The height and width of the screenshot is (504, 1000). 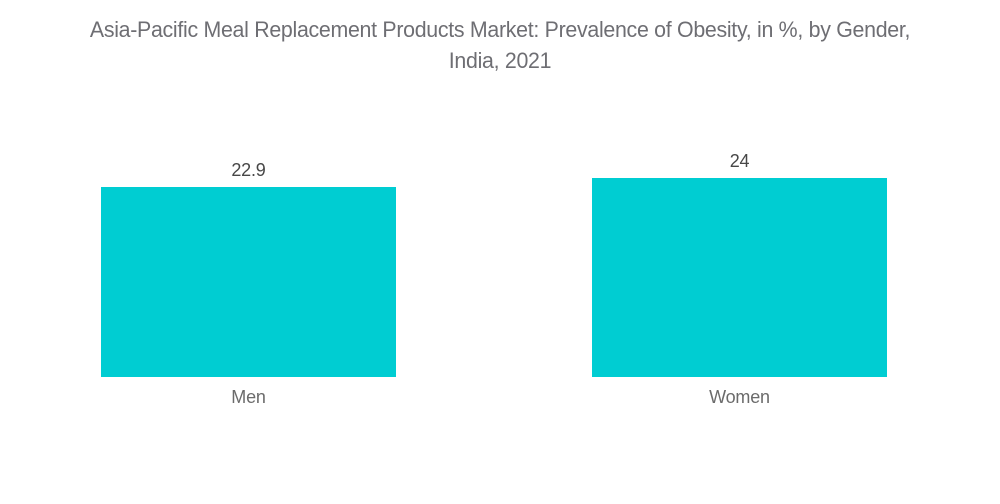 I want to click on category-label-women: Women, so click(x=739, y=397).